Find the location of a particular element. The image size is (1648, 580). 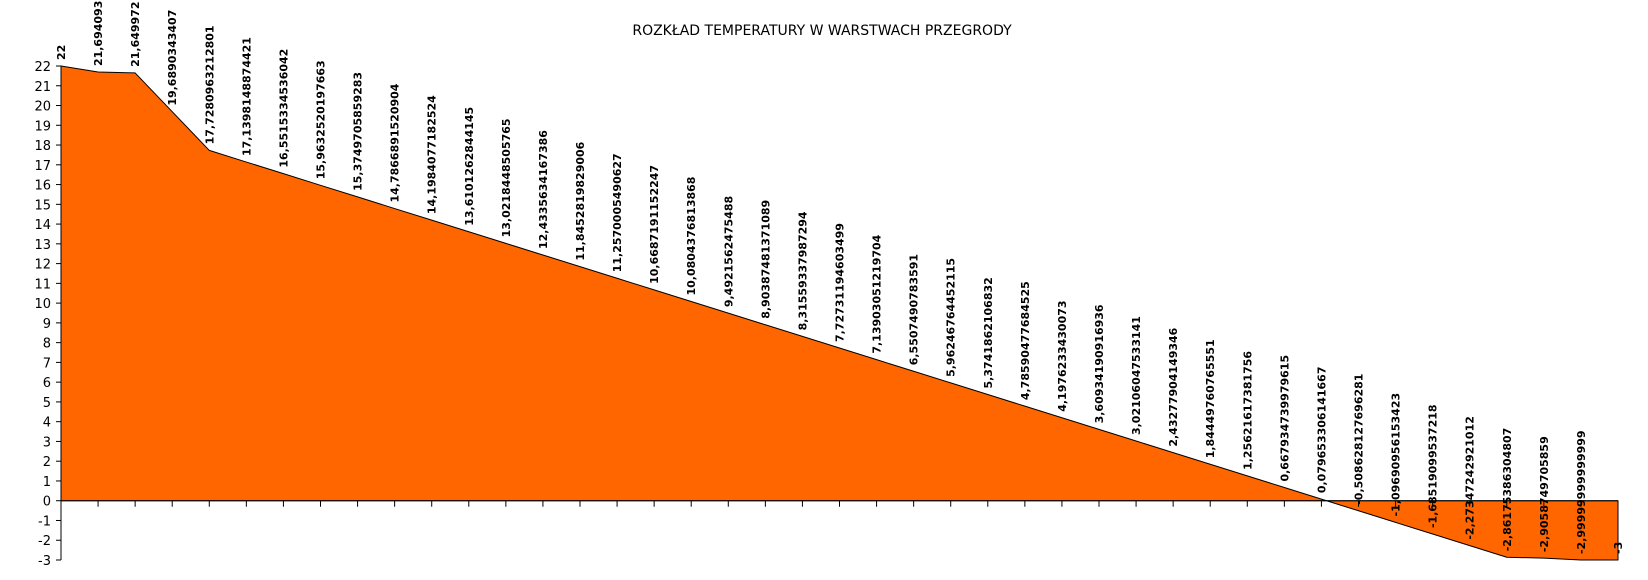

data-label: 19,6890343407 is located at coordinates (172, 58).